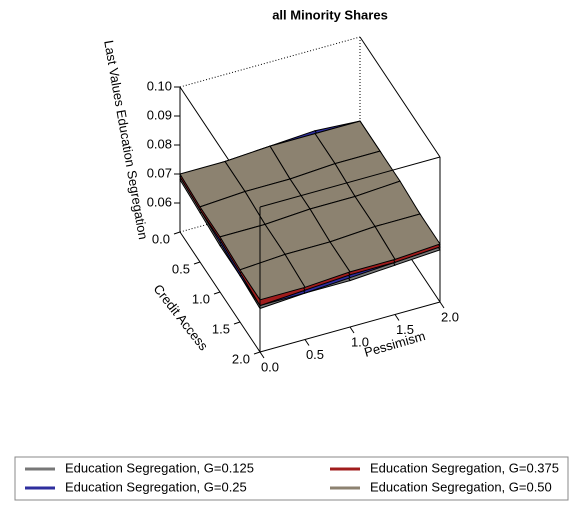  What do you see at coordinates (330, 14) in the screenshot?
I see `chart-title: all Minority Shares` at bounding box center [330, 14].